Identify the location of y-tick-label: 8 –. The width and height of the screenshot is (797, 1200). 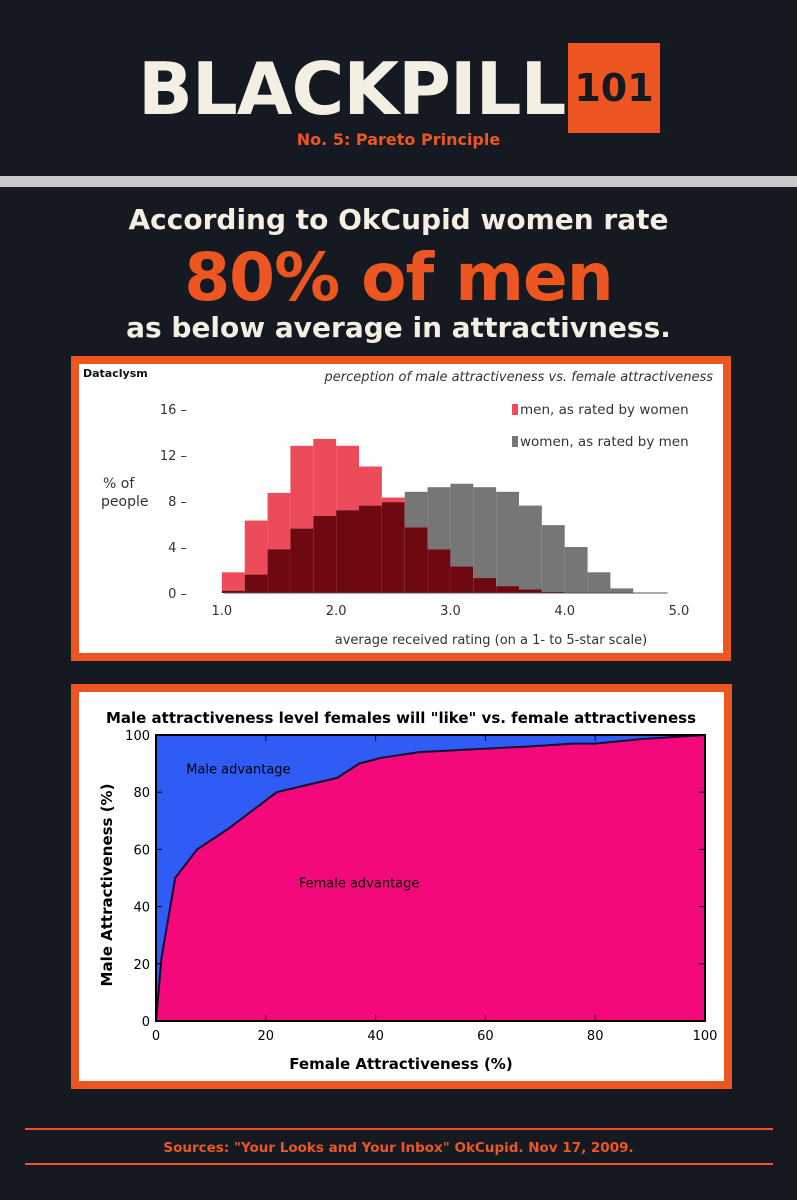
(177, 502).